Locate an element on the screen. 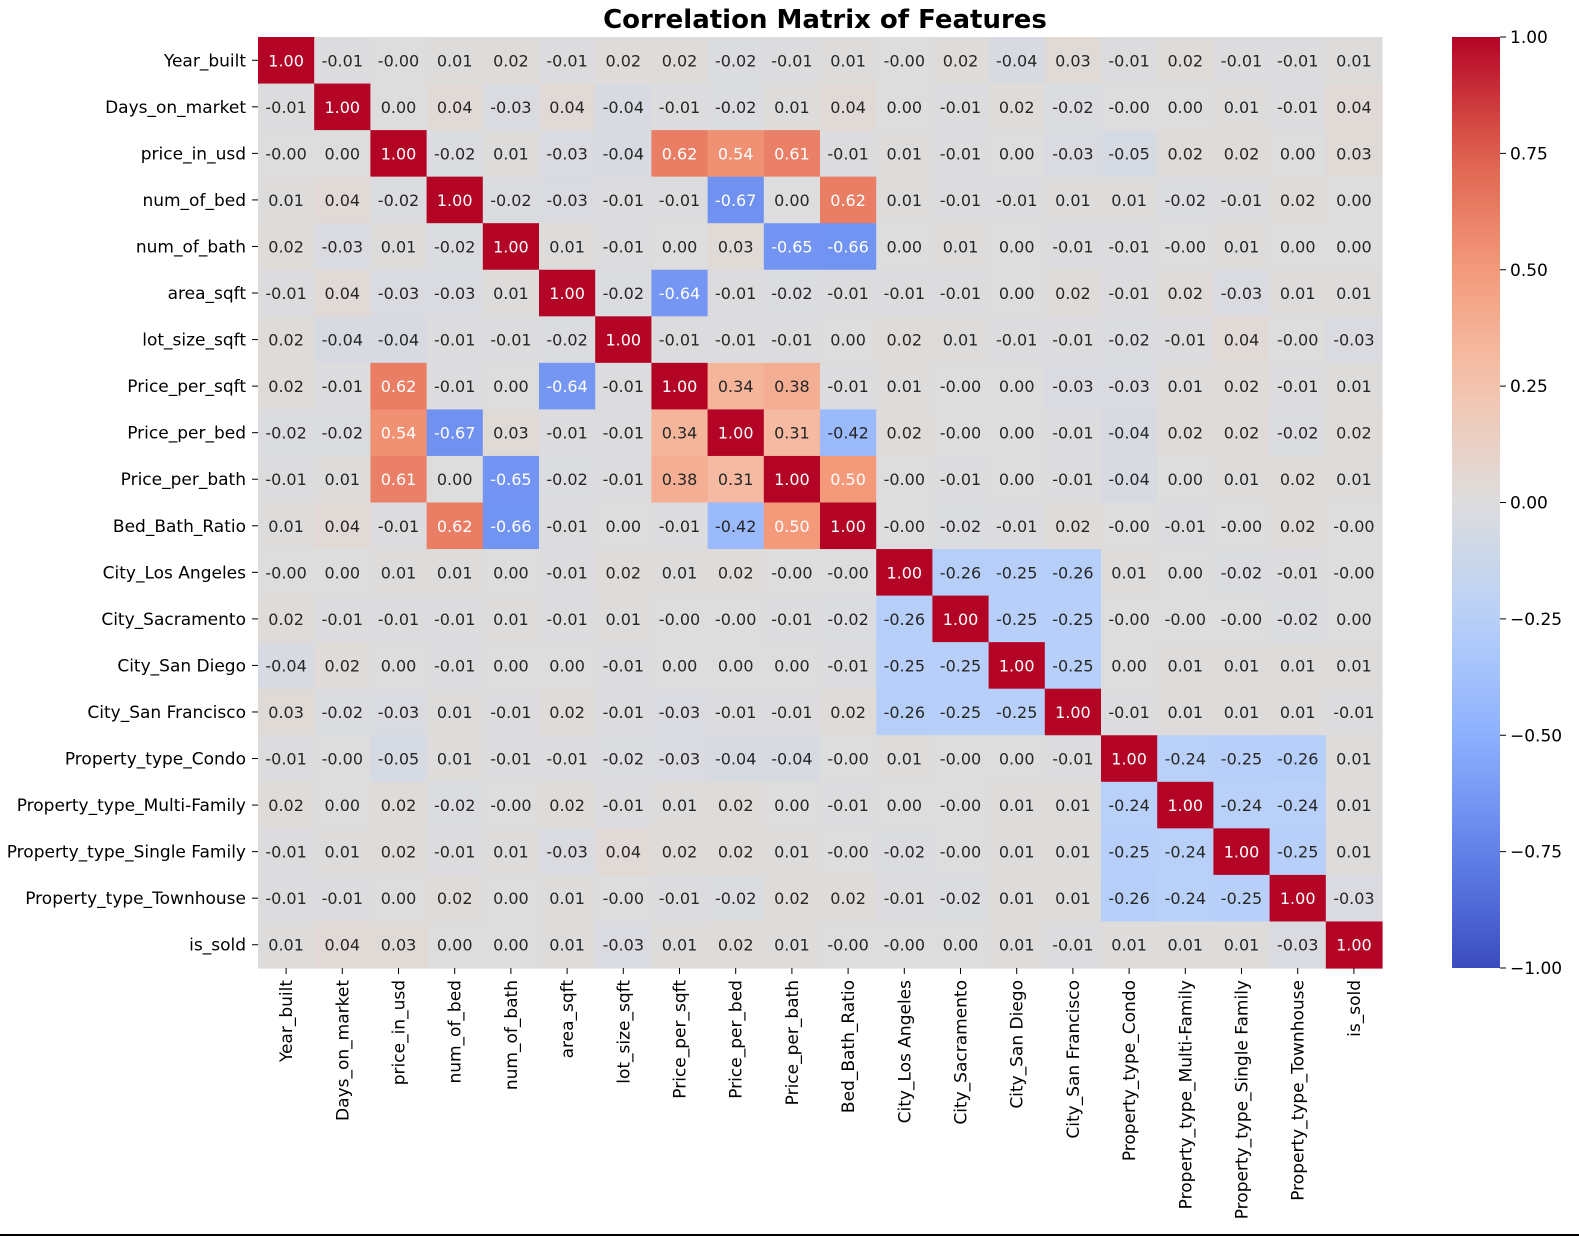 This screenshot has width=1579, height=1243. x-tick-label: Price_per_sqft is located at coordinates (681, 1039).